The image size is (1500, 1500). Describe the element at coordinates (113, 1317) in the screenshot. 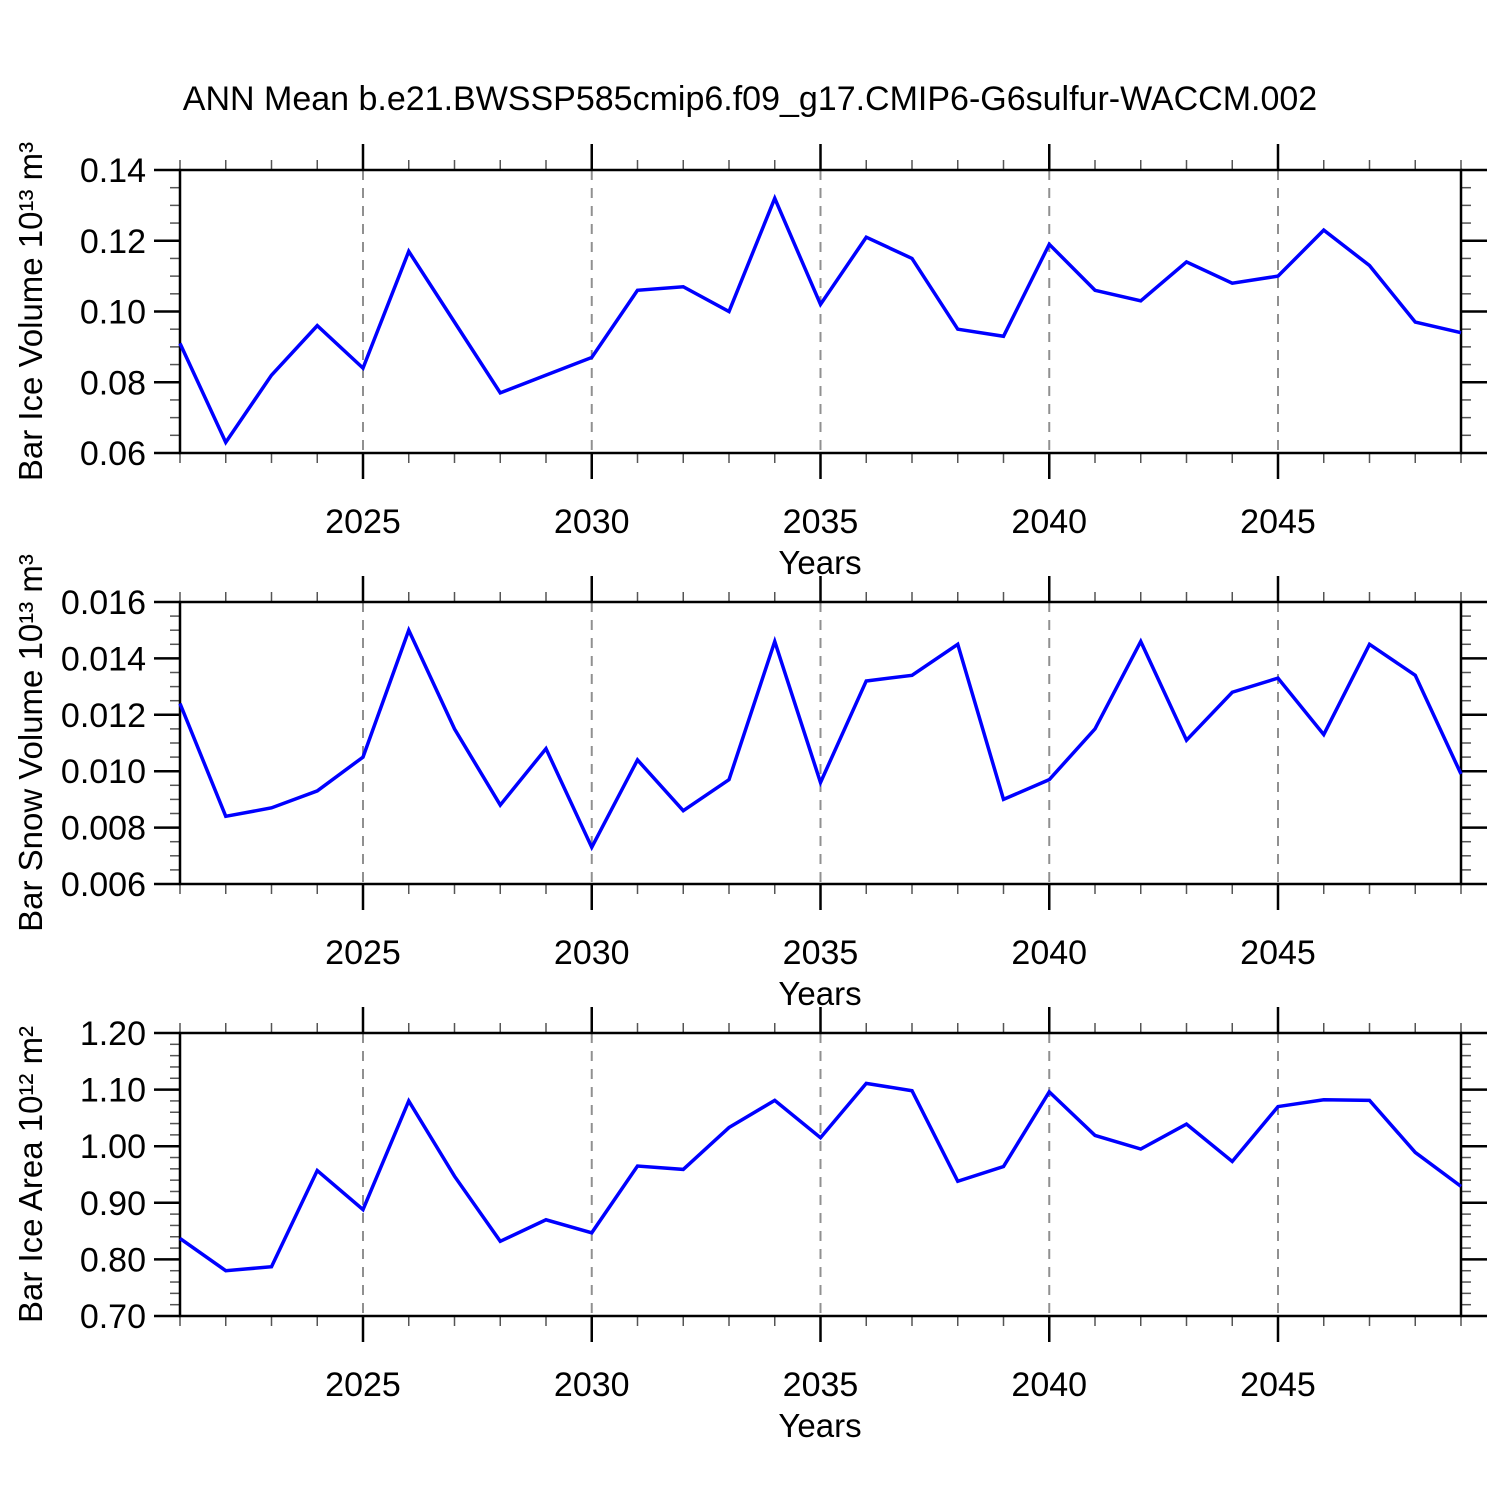

I see `y-tick-label: 0.70` at that location.